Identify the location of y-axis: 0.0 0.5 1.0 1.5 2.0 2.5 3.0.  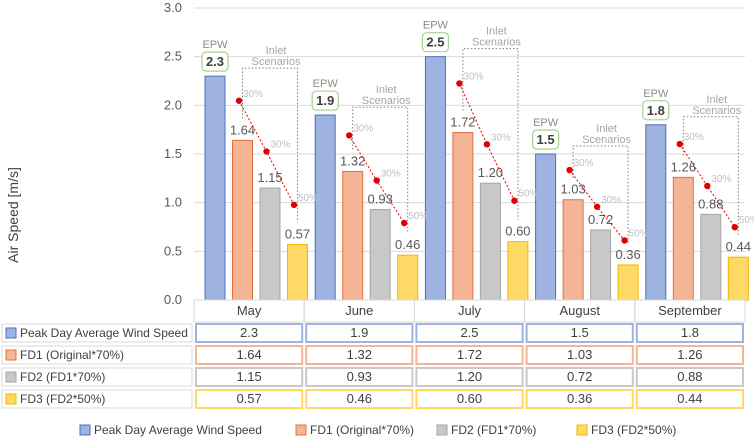
(173, 153).